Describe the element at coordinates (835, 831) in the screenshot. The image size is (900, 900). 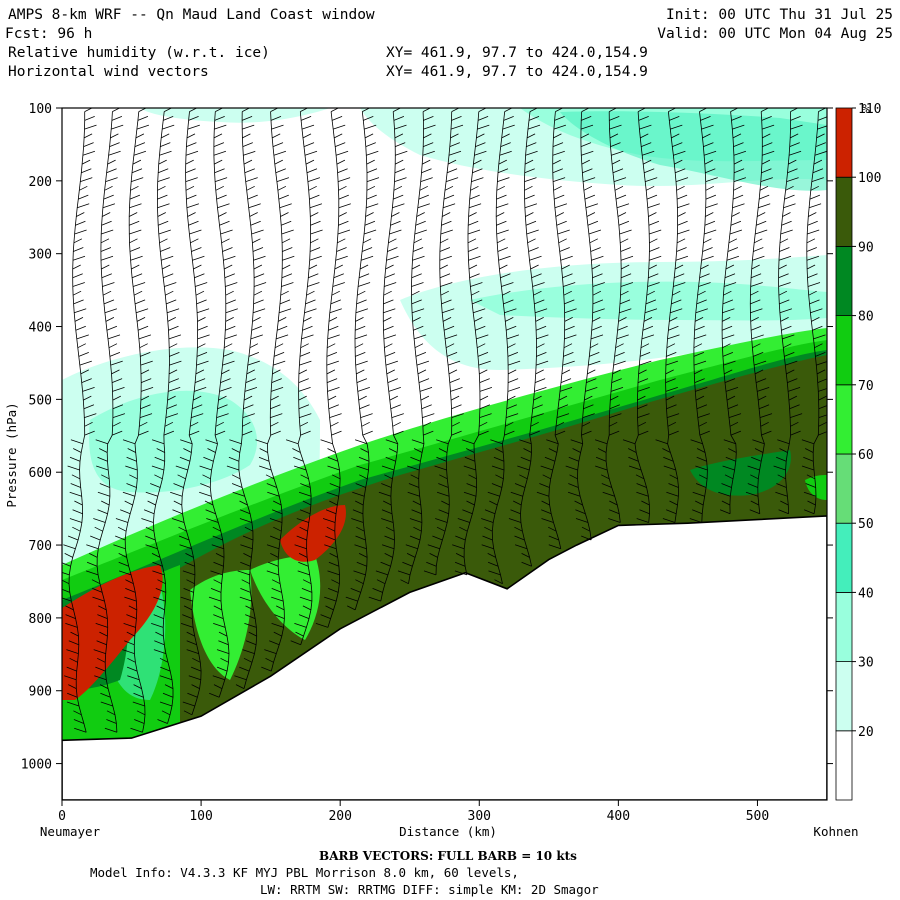
I see `x-right-station-label: Kohnen` at that location.